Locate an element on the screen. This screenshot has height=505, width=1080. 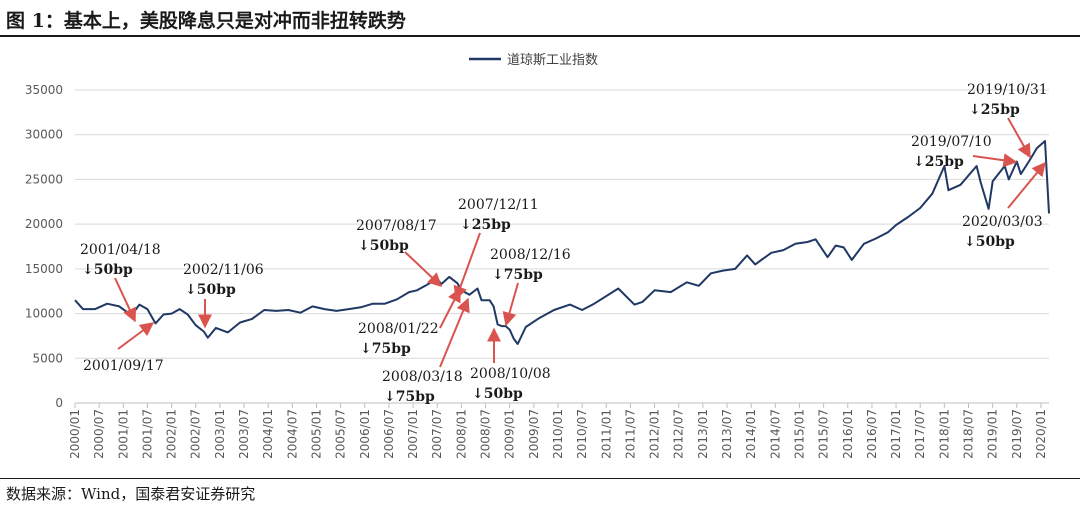
bottom-rule is located at coordinates (540, 478).